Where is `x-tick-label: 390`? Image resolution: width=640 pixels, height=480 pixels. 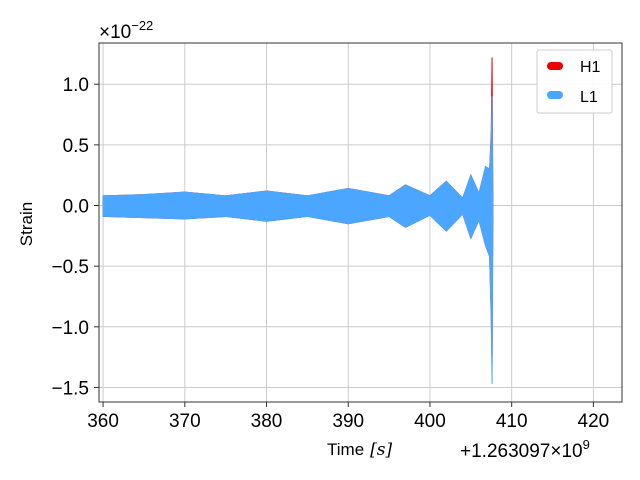 x-tick-label: 390 is located at coordinates (348, 421).